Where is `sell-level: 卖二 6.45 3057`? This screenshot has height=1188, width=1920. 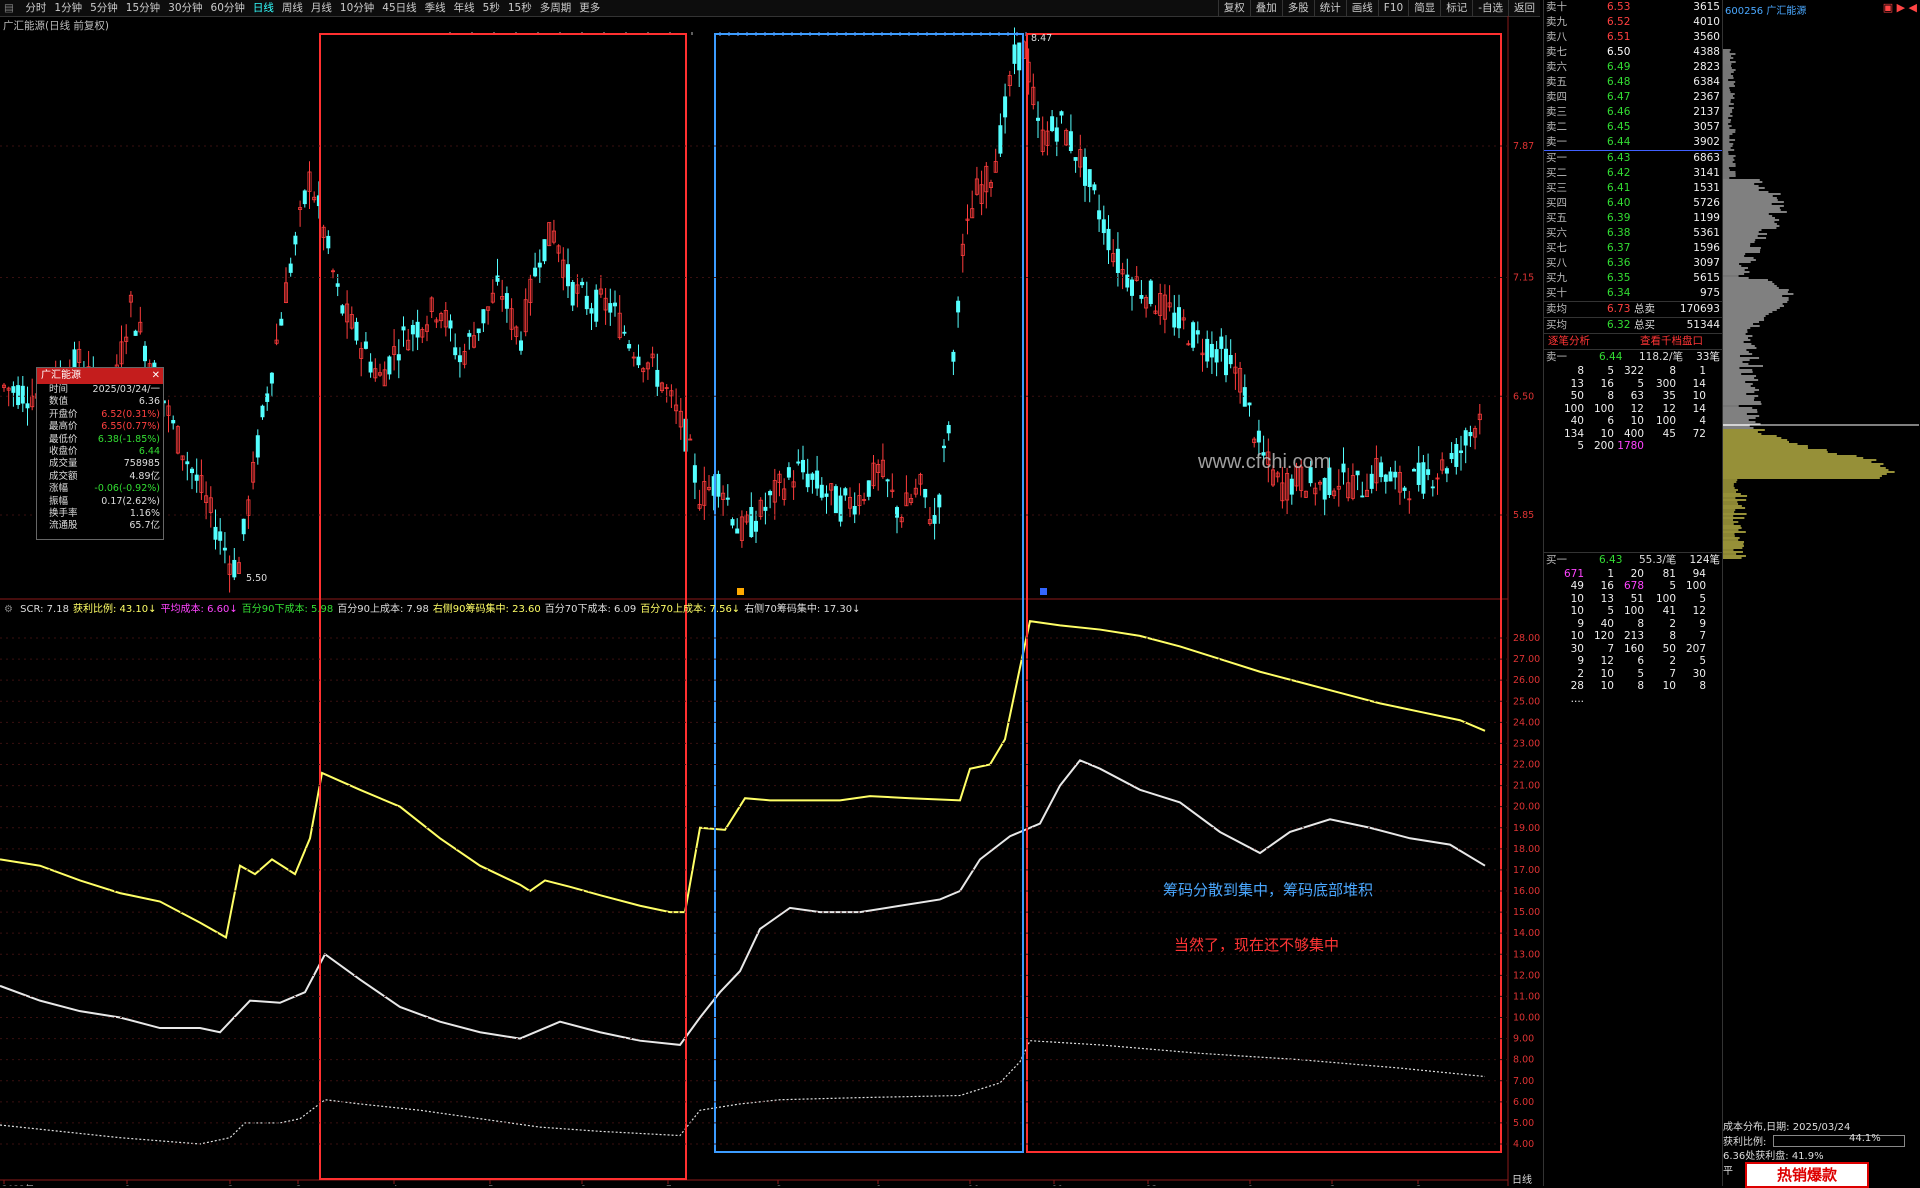 sell-level: 卖二 6.45 3057 is located at coordinates (1634, 127).